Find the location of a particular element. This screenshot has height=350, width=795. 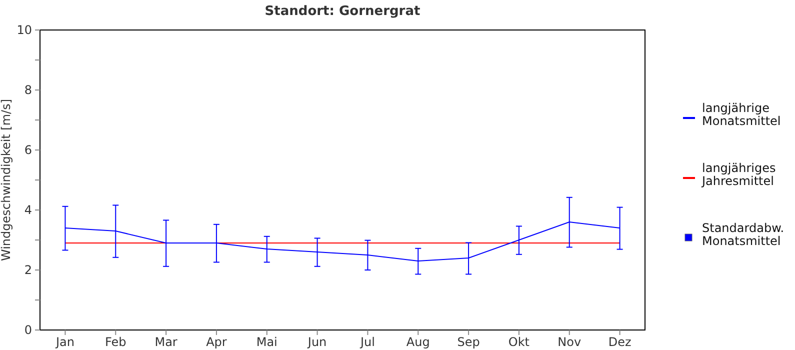

x-tick-label: Mai is located at coordinates (267, 342).